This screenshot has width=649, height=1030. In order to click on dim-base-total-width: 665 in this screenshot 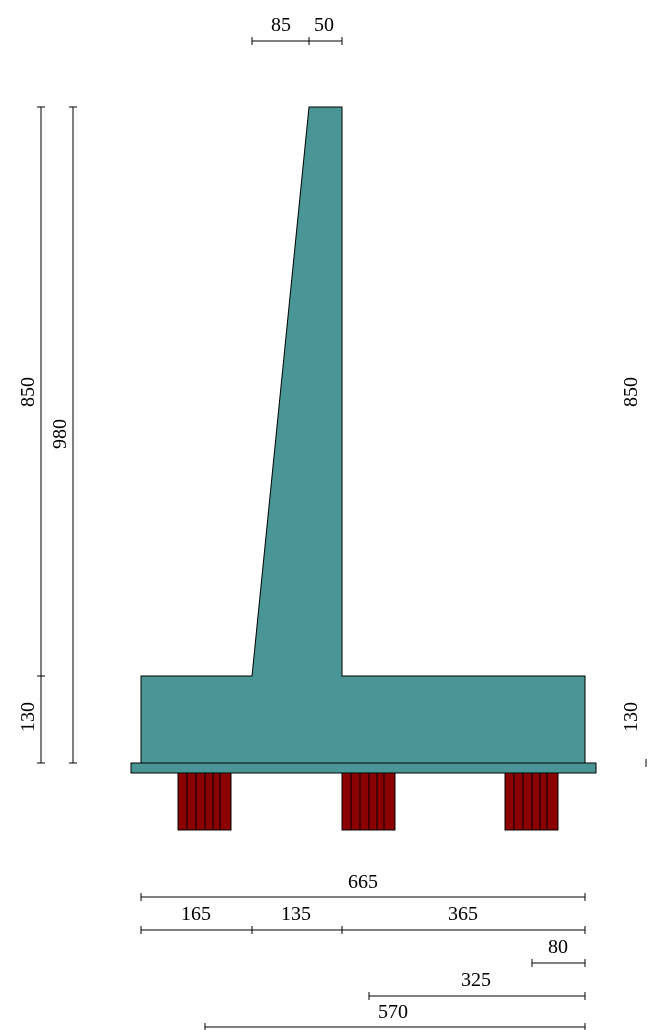, I will do `click(363, 882)`.